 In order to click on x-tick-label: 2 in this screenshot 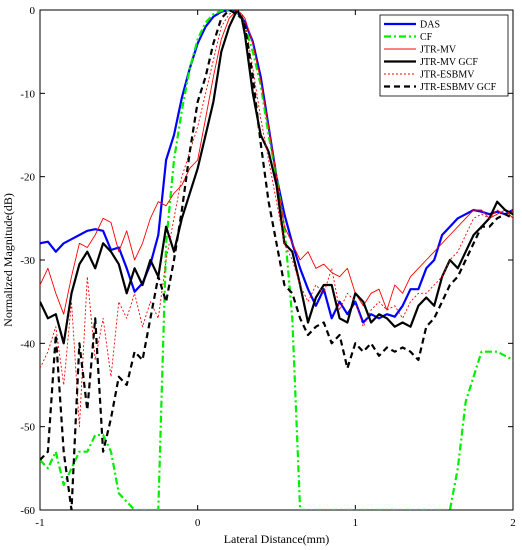, I will do `click(513, 523)`.